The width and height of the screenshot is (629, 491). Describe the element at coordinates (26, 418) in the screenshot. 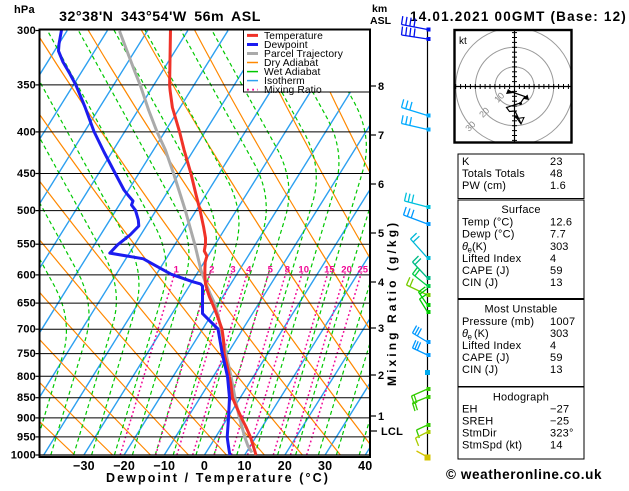

I see `svg-text: 900` at that location.